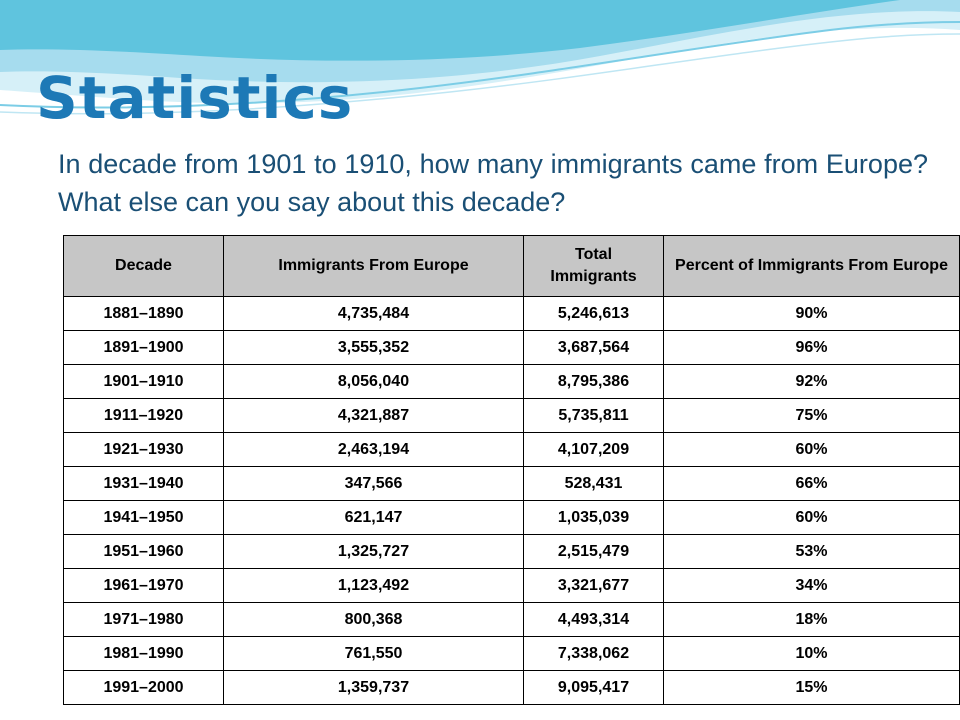 The height and width of the screenshot is (720, 960). I want to click on table-row: 1951–1960 1,325,727 2,515,479 53%, so click(511, 551).